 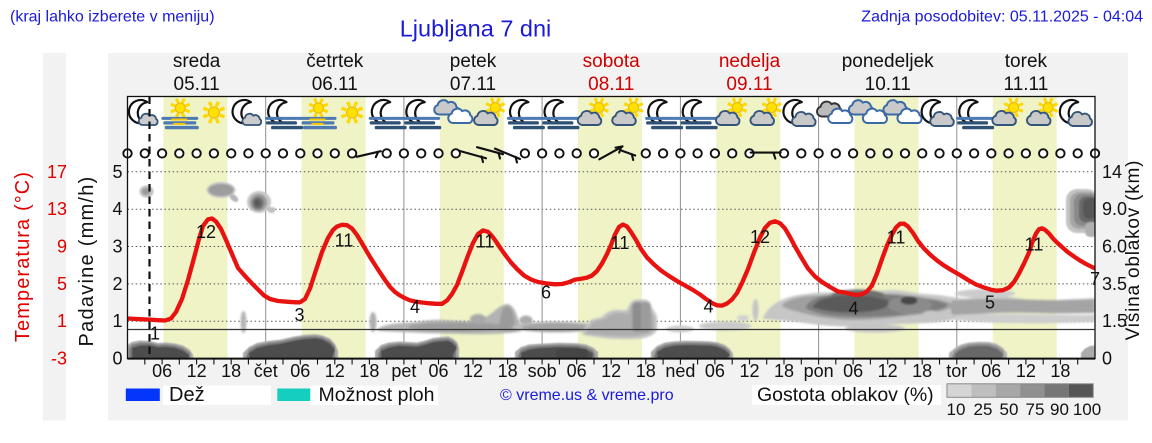 I want to click on svg-text: -3, so click(x=59, y=359).